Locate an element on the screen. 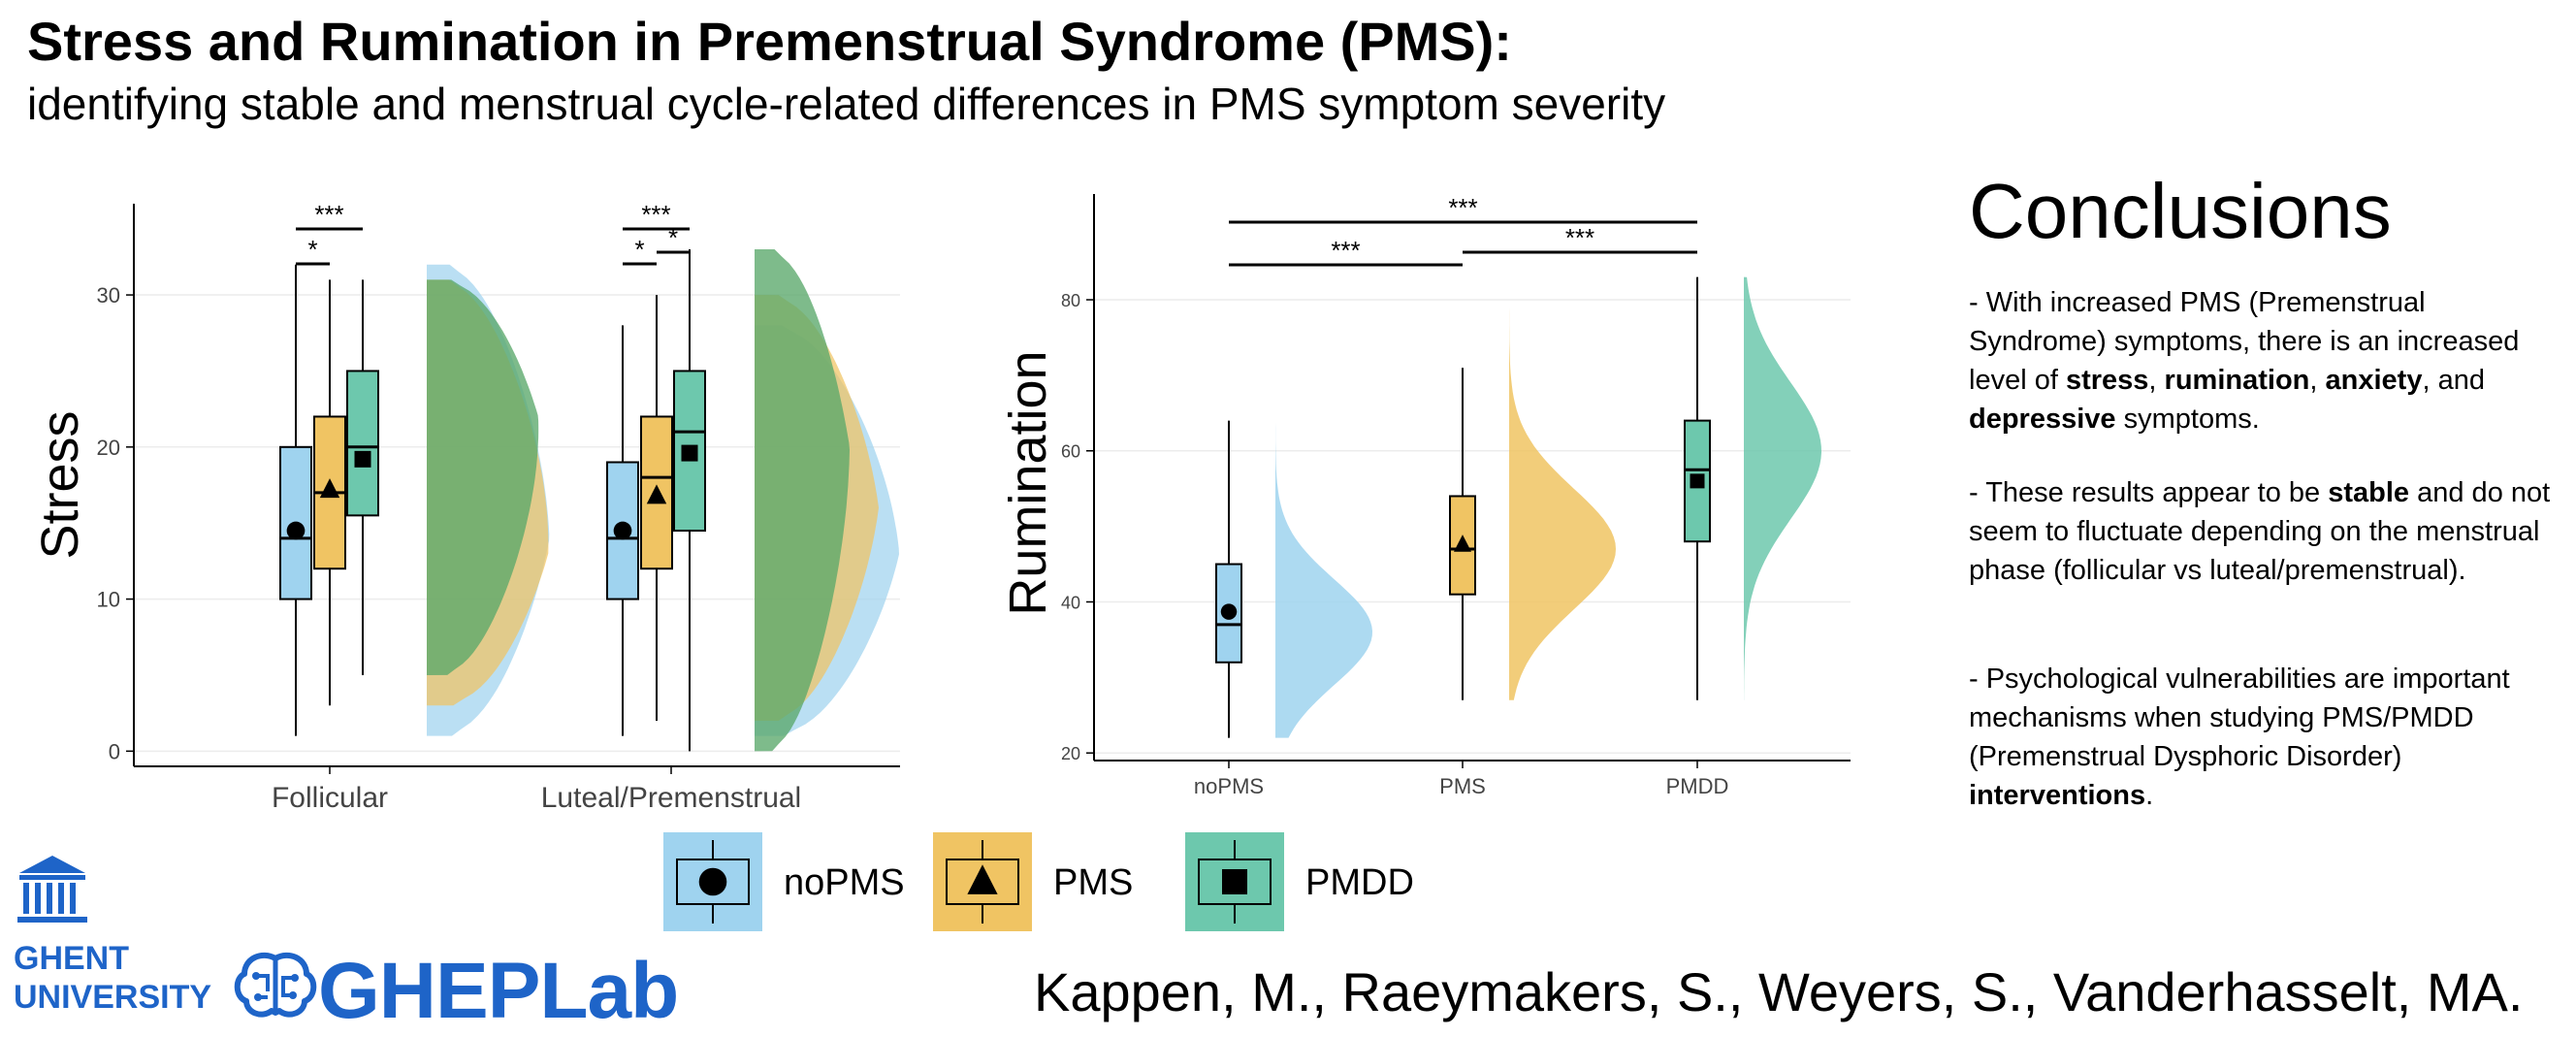 The height and width of the screenshot is (1037, 2576). rumination-y-tick-label: 20 is located at coordinates (1070, 753).